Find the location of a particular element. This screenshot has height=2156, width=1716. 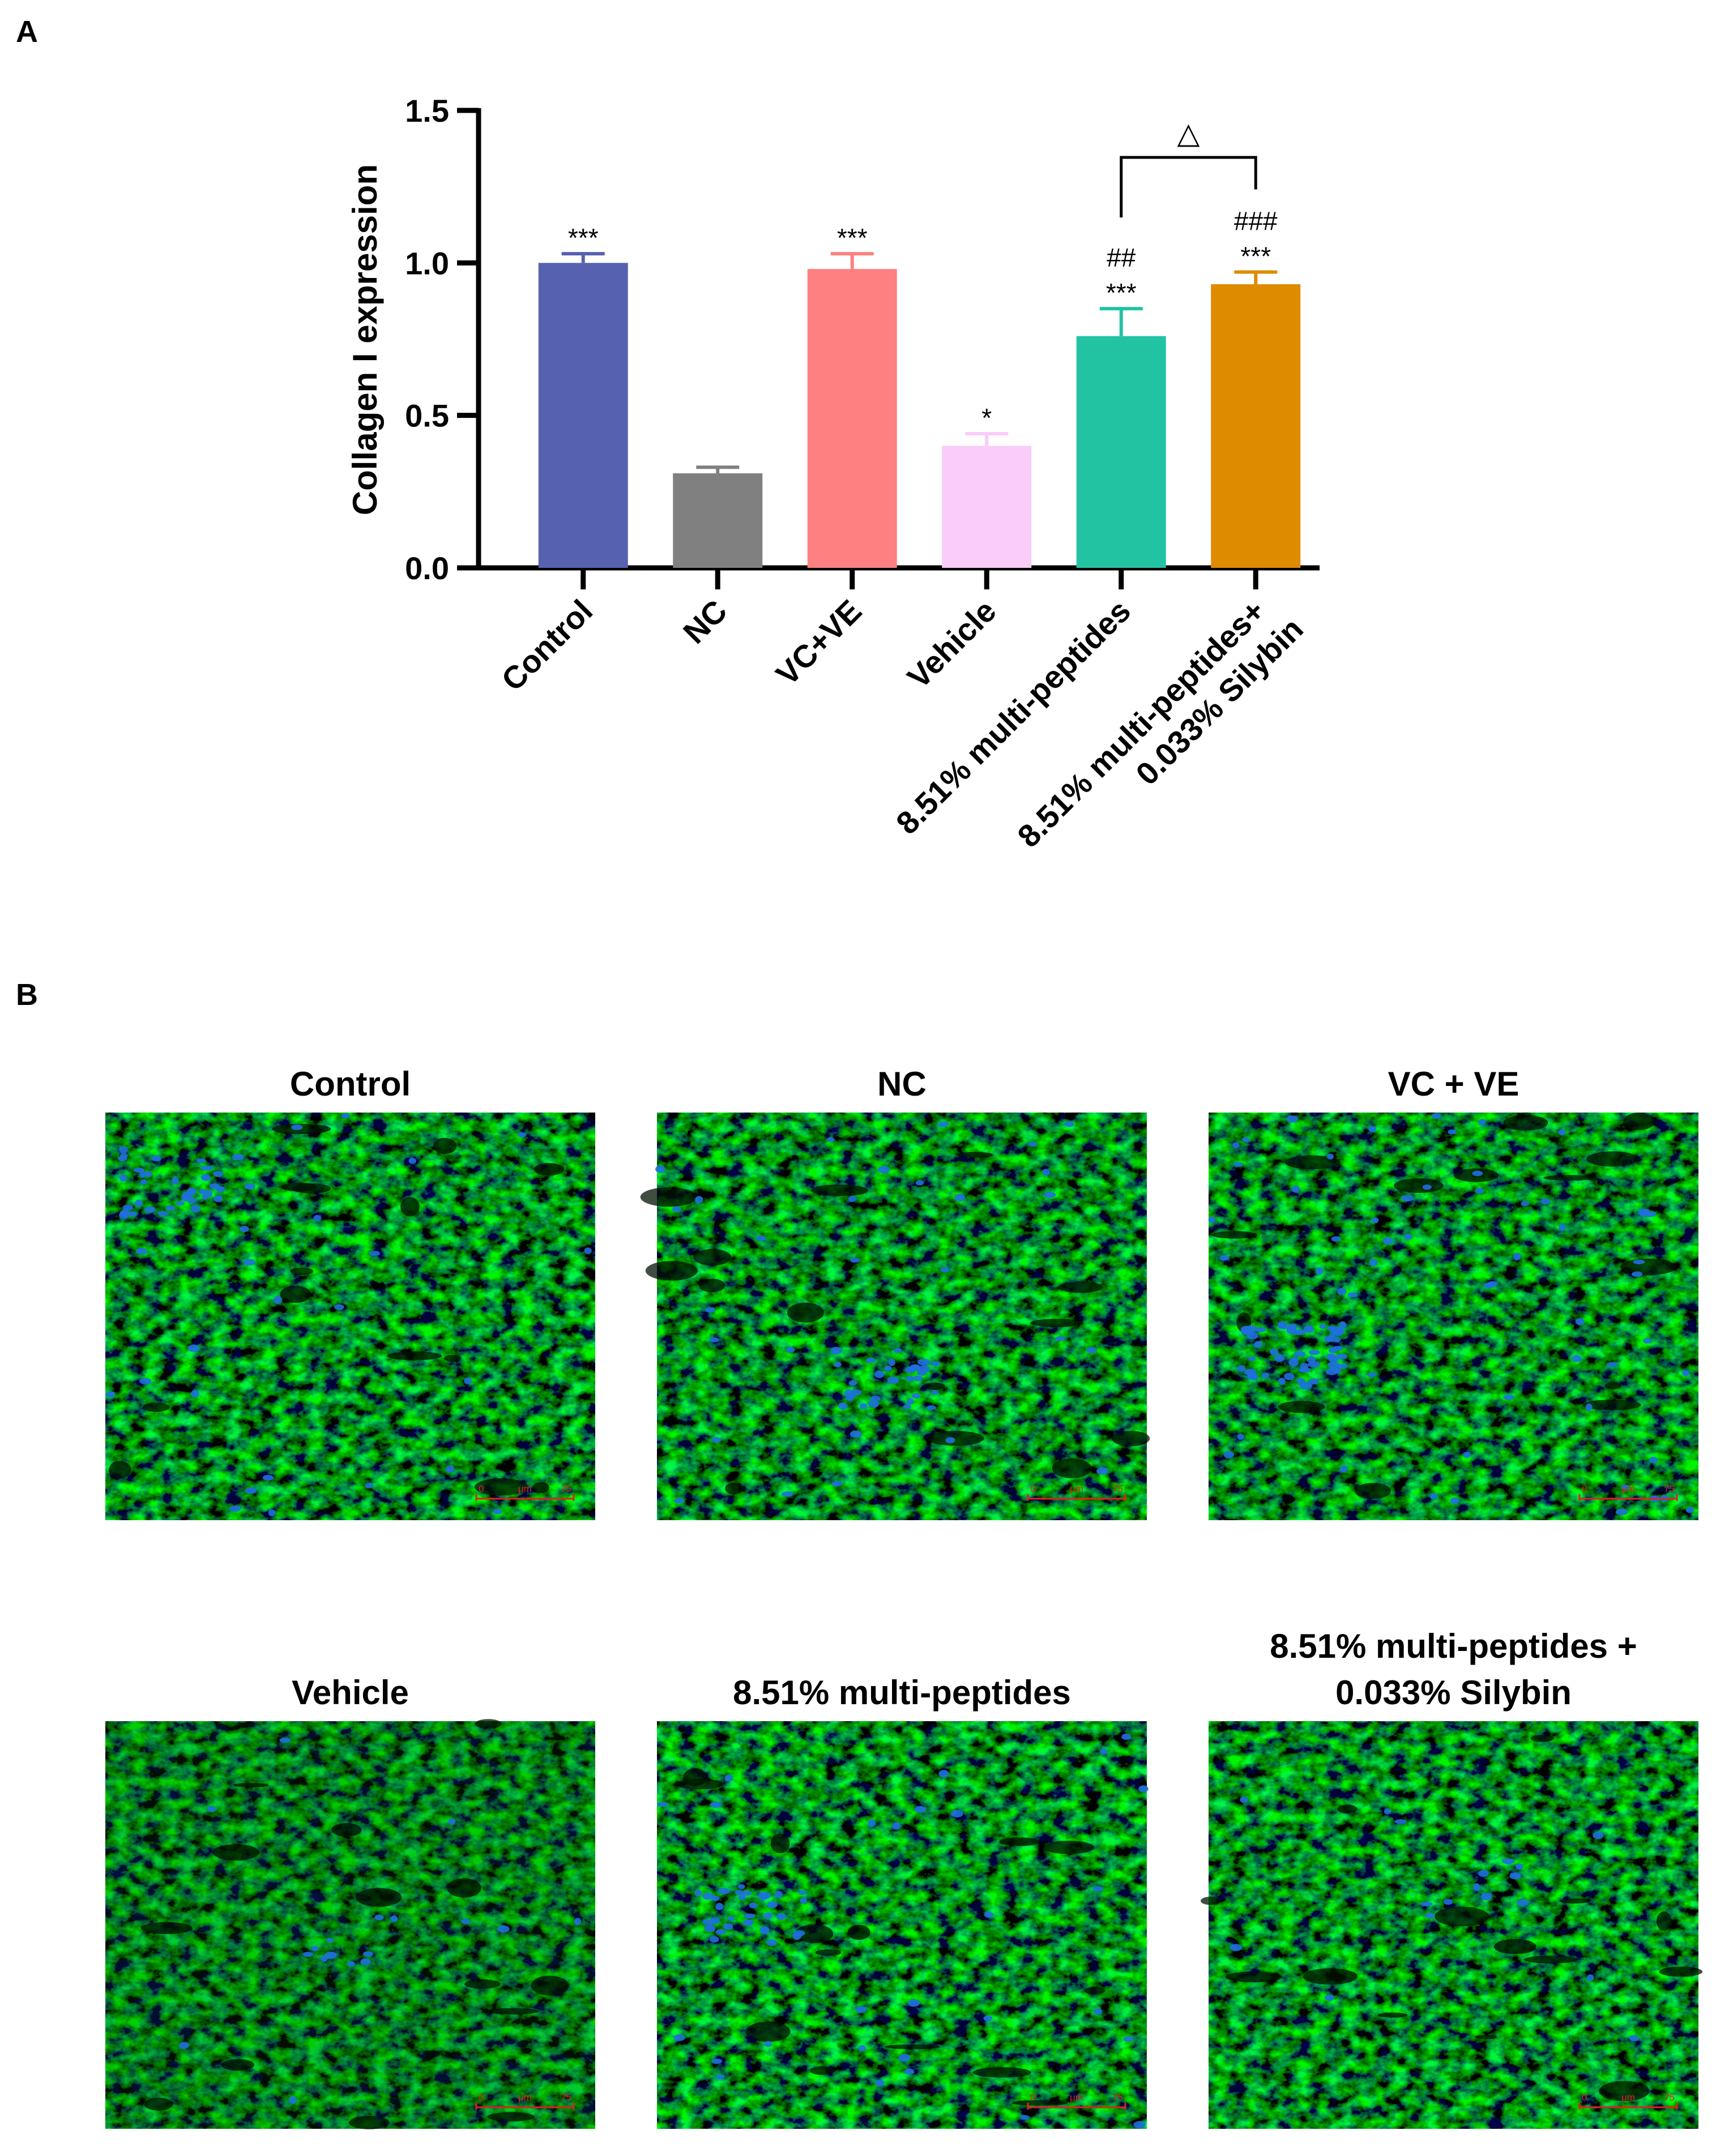

y-tick-label: 0.5 is located at coordinates (427, 416).